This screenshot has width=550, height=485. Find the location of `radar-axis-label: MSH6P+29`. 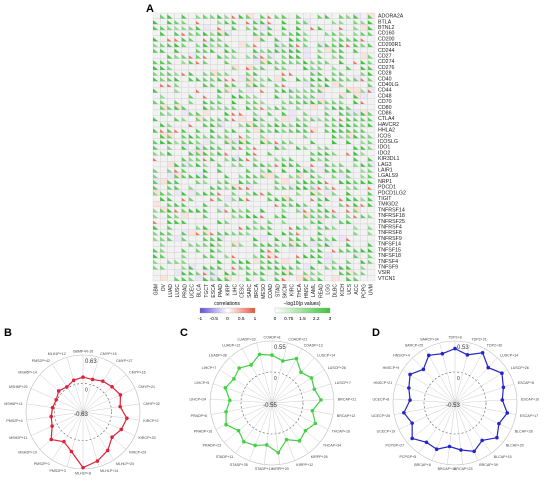

radar-axis-label: MSH6P+29 is located at coordinates (18, 387).